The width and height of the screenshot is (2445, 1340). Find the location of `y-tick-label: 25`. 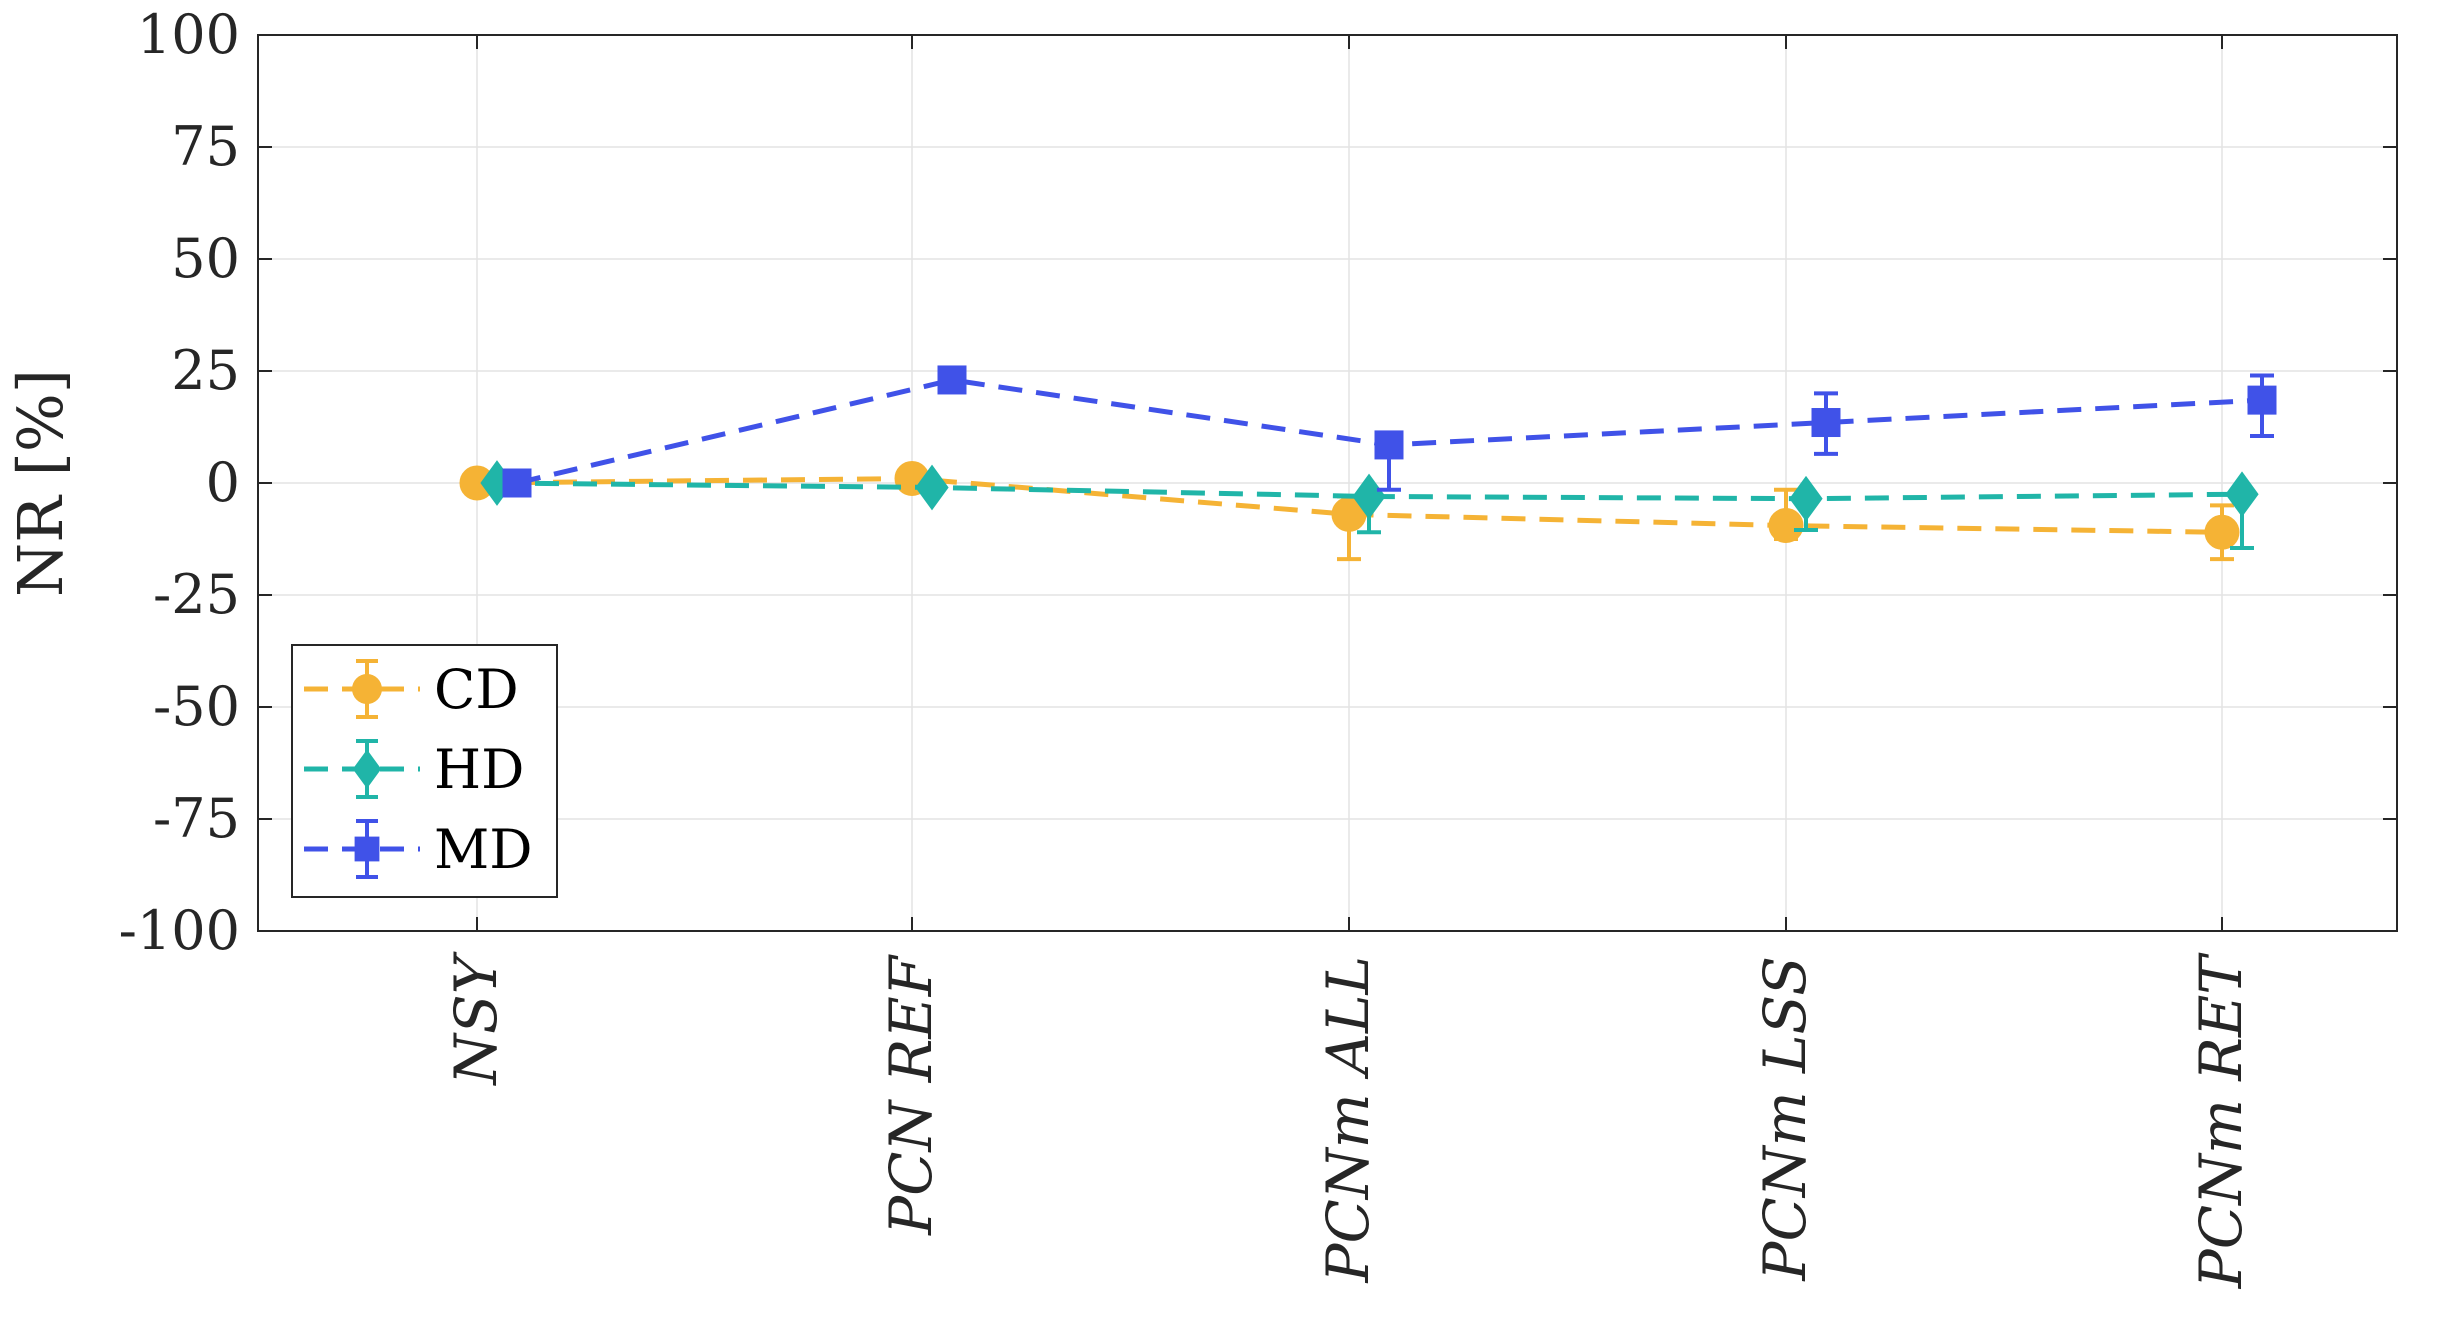

y-tick-label: 25 is located at coordinates (205, 370).